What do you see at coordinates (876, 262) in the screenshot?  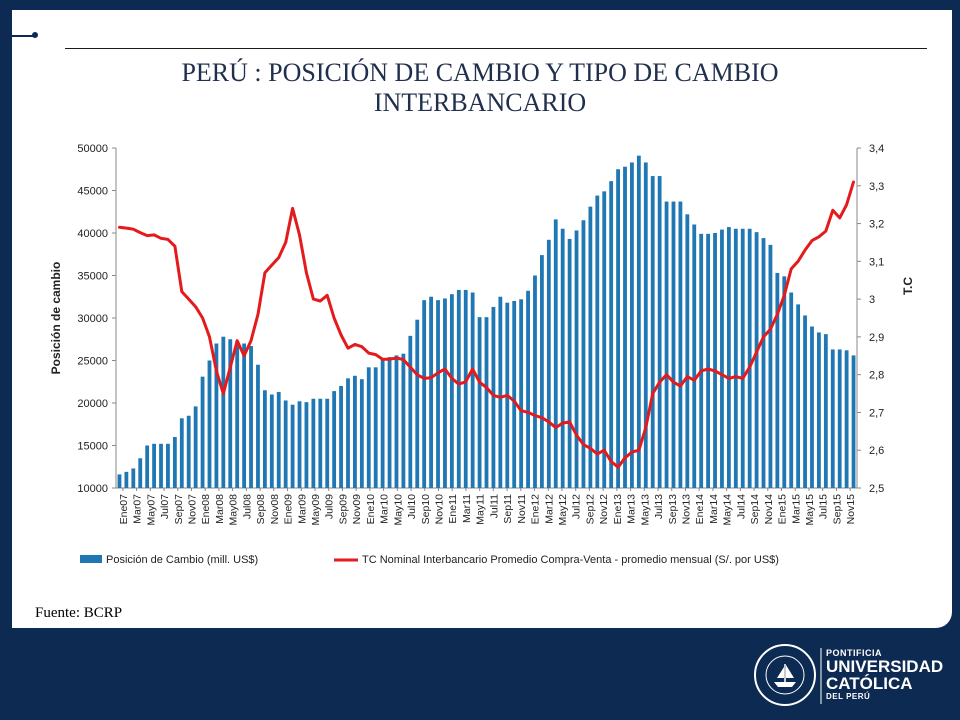 I see `y2-tick-label: 3,1` at bounding box center [876, 262].